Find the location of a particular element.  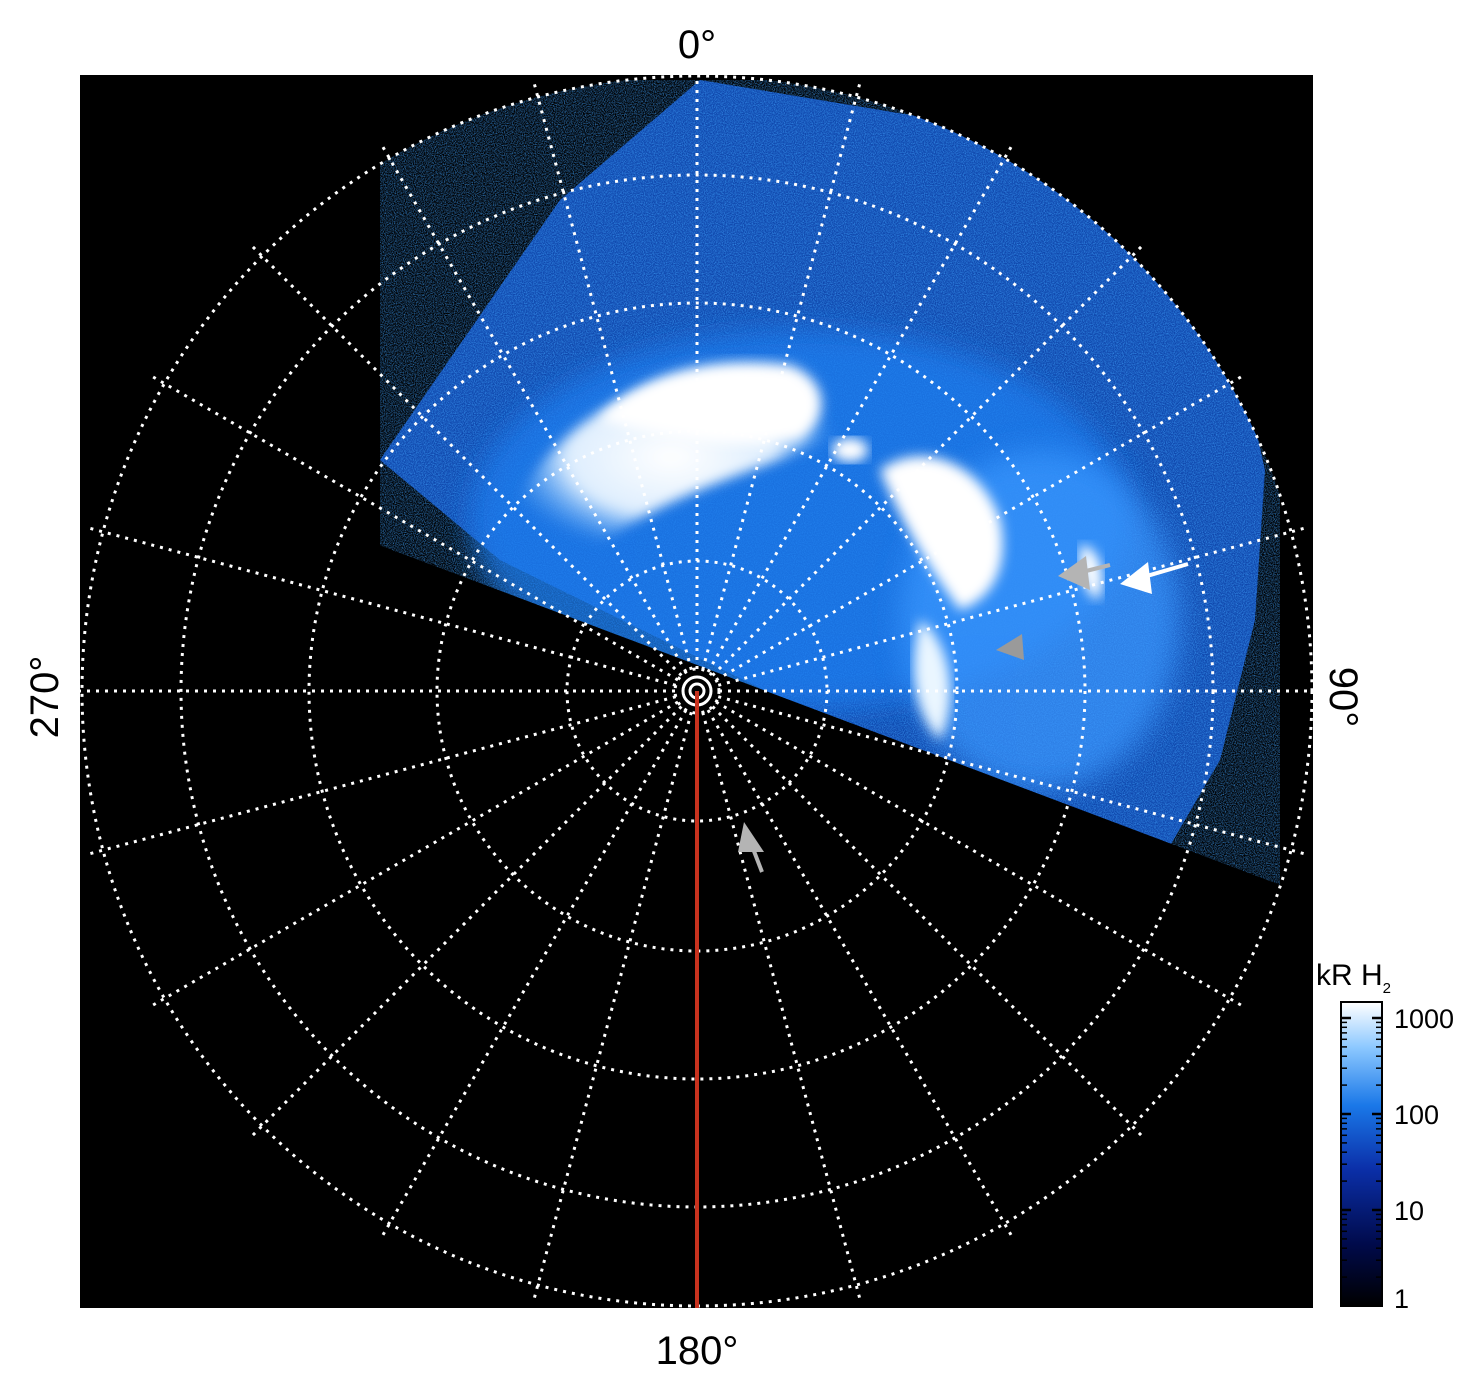

colorbar-gradient is located at coordinates (1361, 1154).